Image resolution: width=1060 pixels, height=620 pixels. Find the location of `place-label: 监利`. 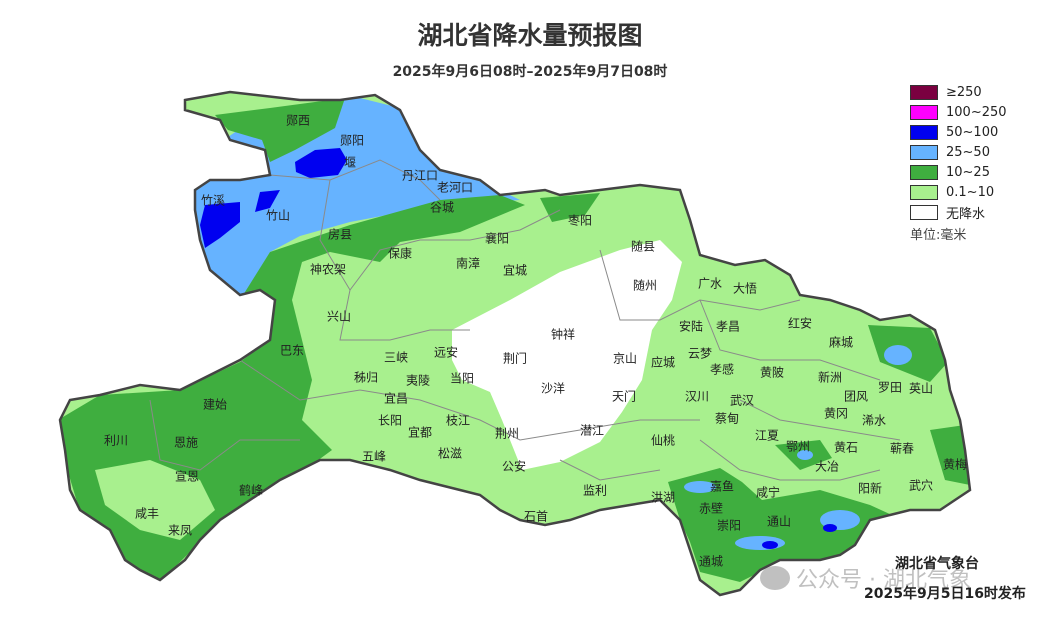

place-label: 监利 is located at coordinates (595, 490).